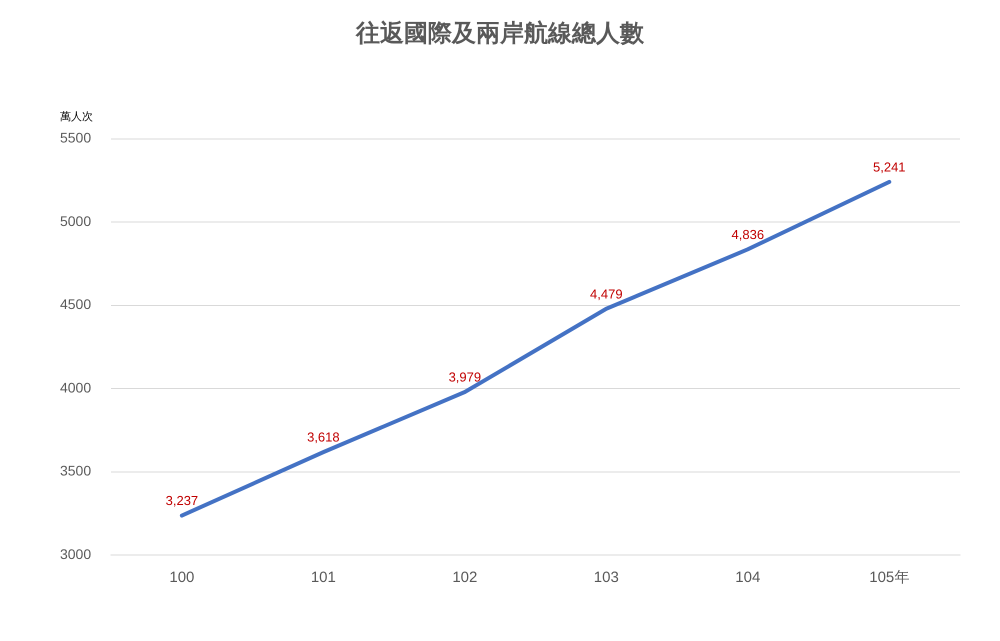 The width and height of the screenshot is (1000, 641). What do you see at coordinates (76, 304) in the screenshot?
I see `y-tick-label: 4500` at bounding box center [76, 304].